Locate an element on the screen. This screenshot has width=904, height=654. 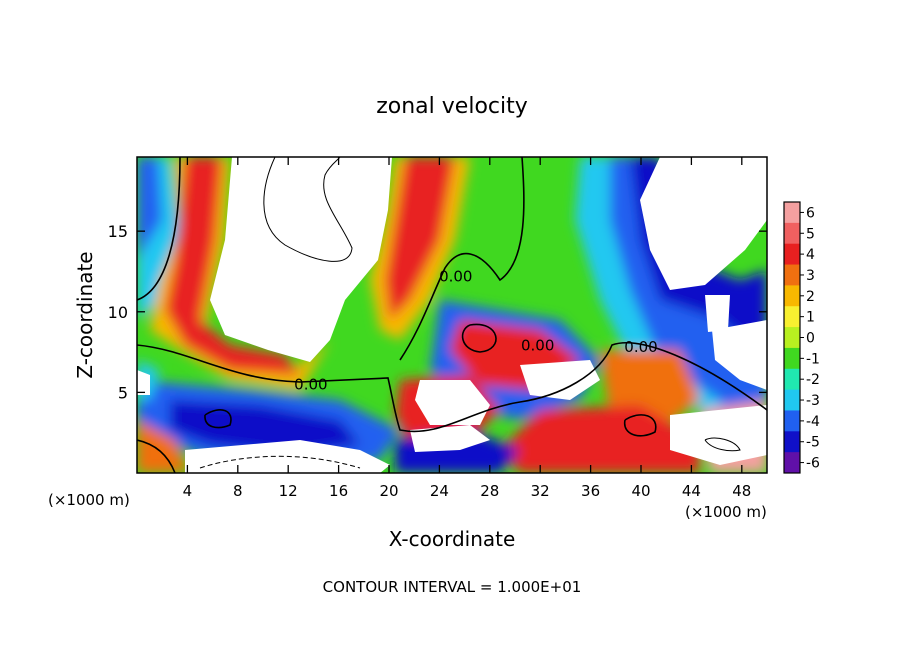
y-tick-label: 15 is located at coordinates (118, 231).